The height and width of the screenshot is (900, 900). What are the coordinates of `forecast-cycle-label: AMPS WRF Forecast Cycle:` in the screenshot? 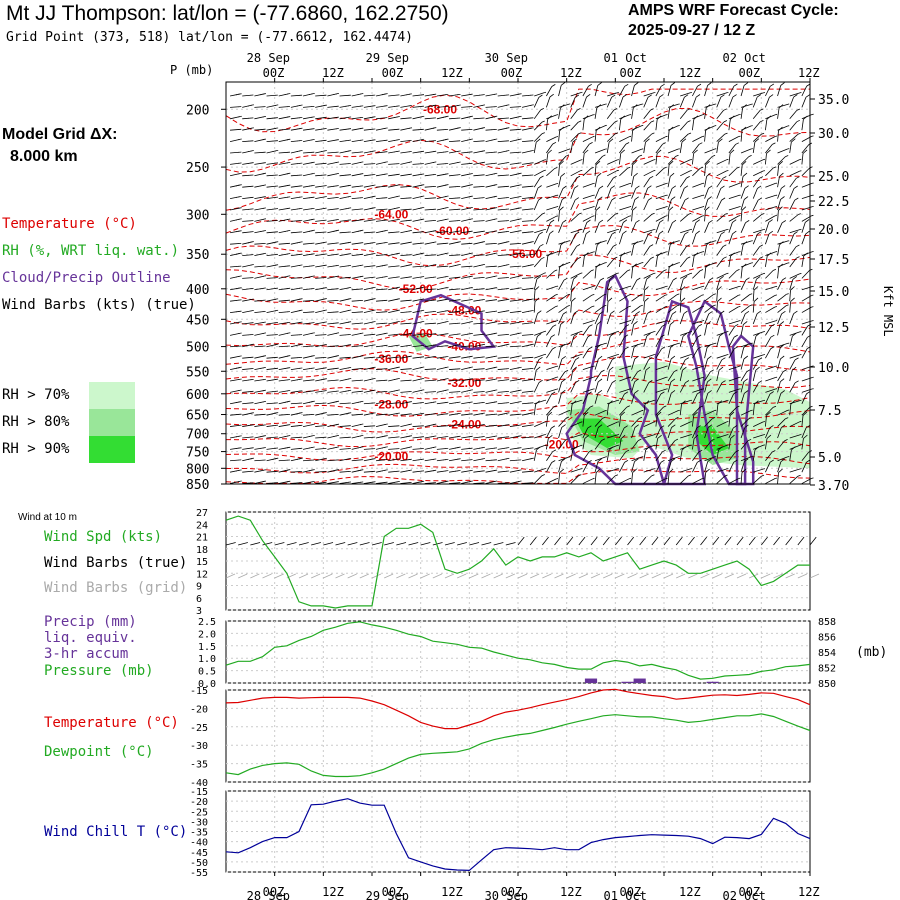 It's located at (733, 10).